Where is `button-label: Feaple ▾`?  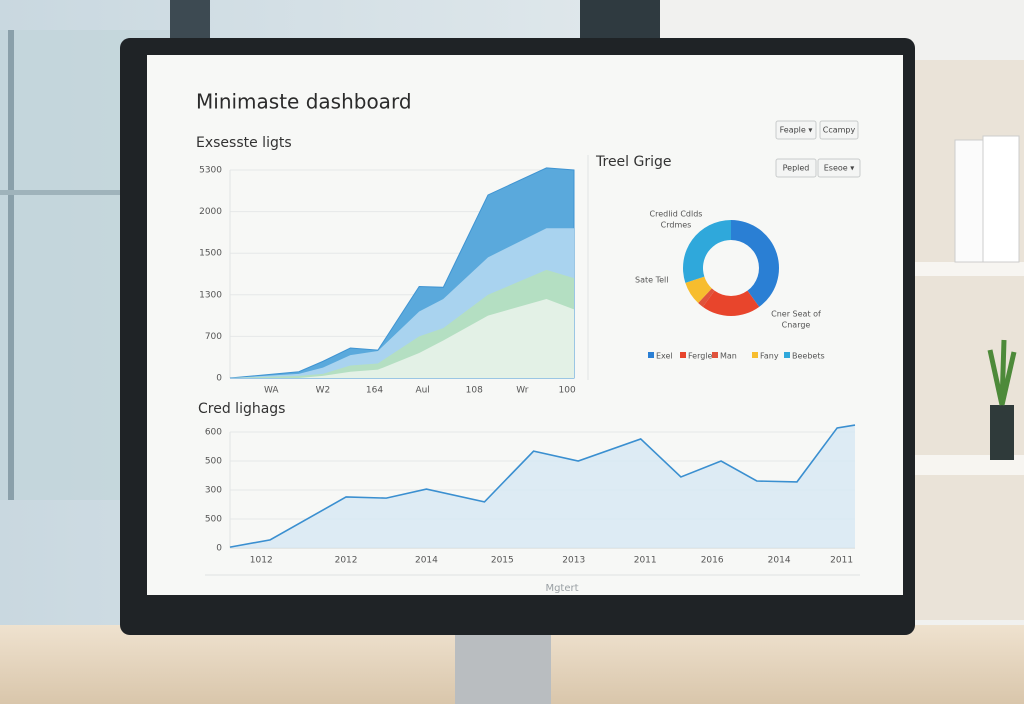
button-label: Feaple ▾ is located at coordinates (796, 130).